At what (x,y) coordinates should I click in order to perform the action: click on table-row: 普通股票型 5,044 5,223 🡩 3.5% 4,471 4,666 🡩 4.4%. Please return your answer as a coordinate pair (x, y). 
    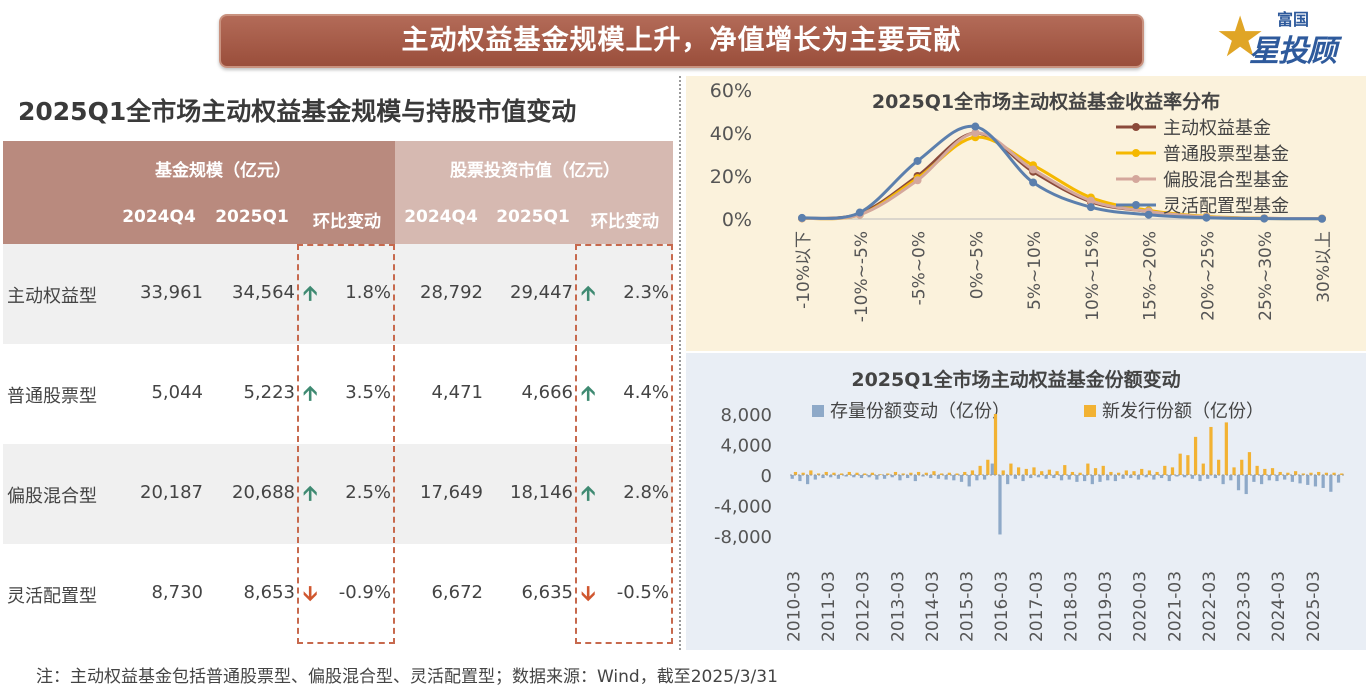
    Looking at the image, I should click on (338, 394).